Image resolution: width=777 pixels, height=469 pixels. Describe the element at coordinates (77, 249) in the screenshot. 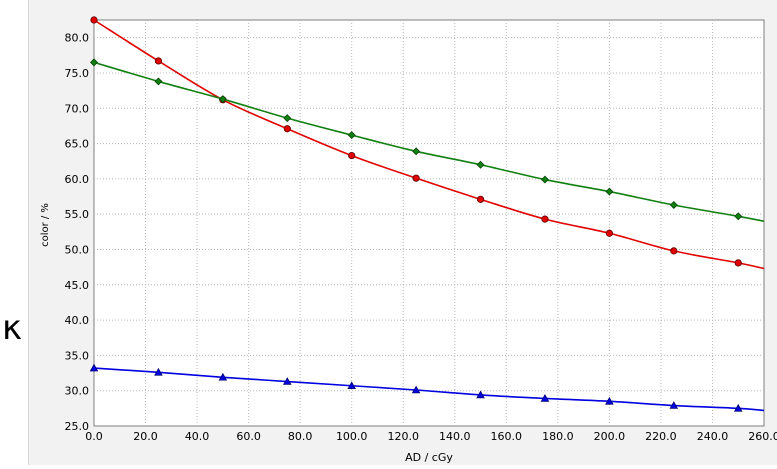

I see `y-tick-label: 50.0` at that location.